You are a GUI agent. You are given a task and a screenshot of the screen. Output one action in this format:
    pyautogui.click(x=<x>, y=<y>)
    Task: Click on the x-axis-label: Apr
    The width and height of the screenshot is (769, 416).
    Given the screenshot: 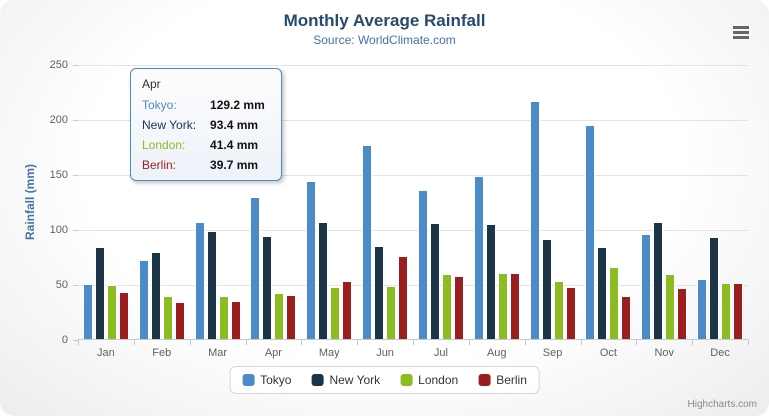 What is the action you would take?
    pyautogui.click(x=273, y=353)
    